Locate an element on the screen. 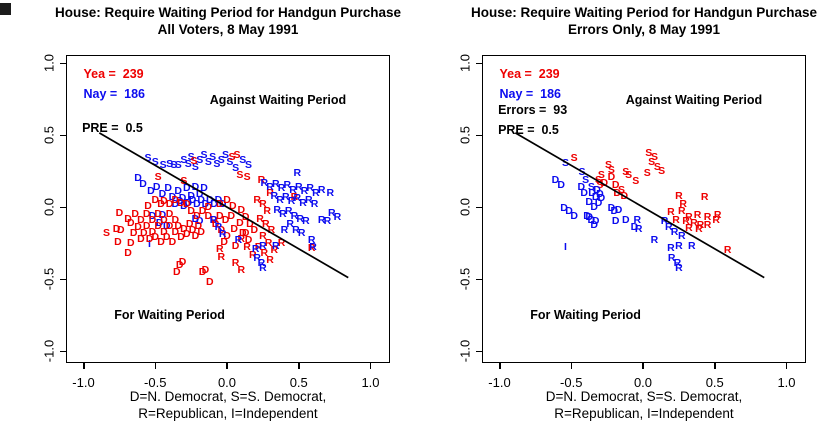 The width and height of the screenshot is (832, 432). annotation-errors: Errors = 93 is located at coordinates (533, 110).